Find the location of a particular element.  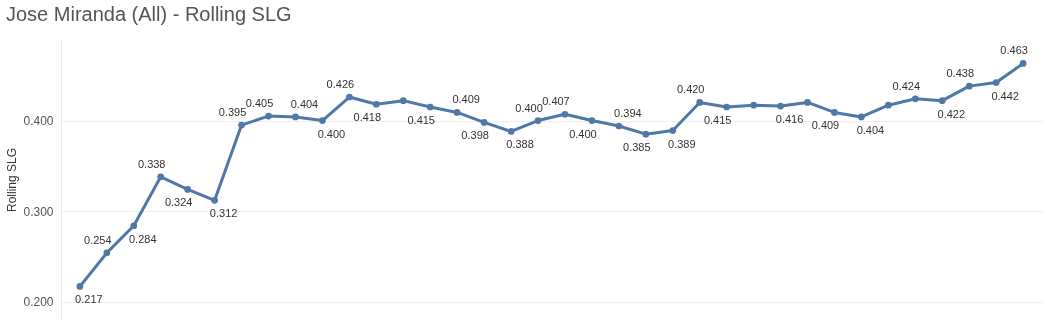

data-label: 0.416 is located at coordinates (789, 119).